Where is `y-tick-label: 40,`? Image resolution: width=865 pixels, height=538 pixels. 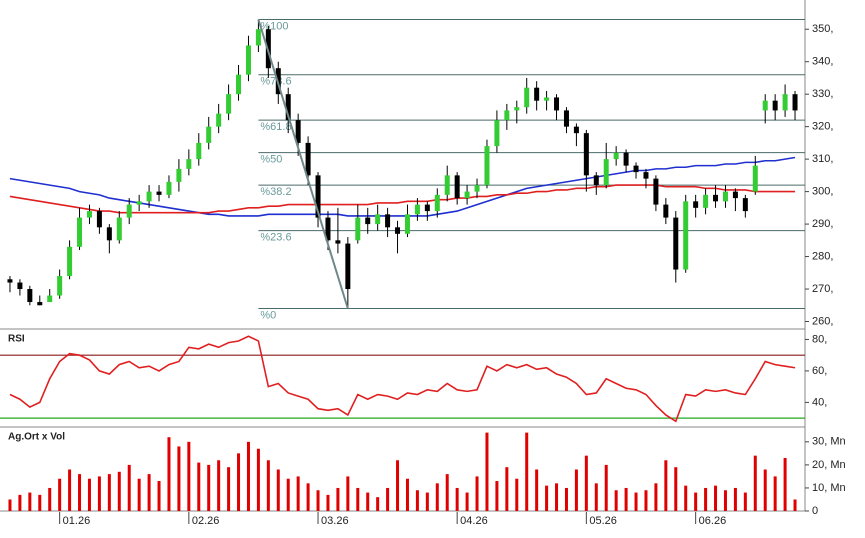
y-tick-label: 40, is located at coordinates (819, 402).